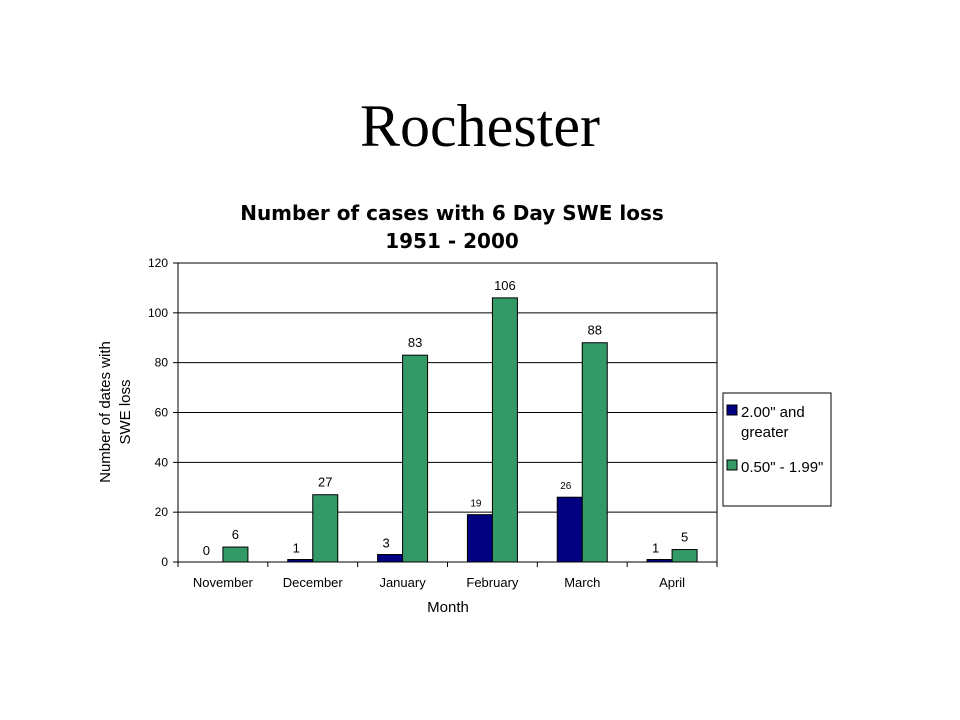 This screenshot has width=960, height=720. I want to click on data-label: 88, so click(595, 330).